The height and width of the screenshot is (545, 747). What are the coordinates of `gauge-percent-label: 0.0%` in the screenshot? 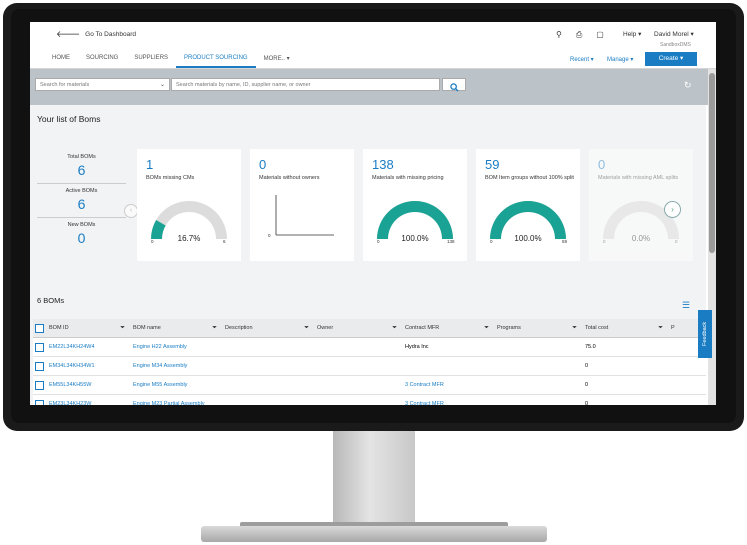 It's located at (641, 238).